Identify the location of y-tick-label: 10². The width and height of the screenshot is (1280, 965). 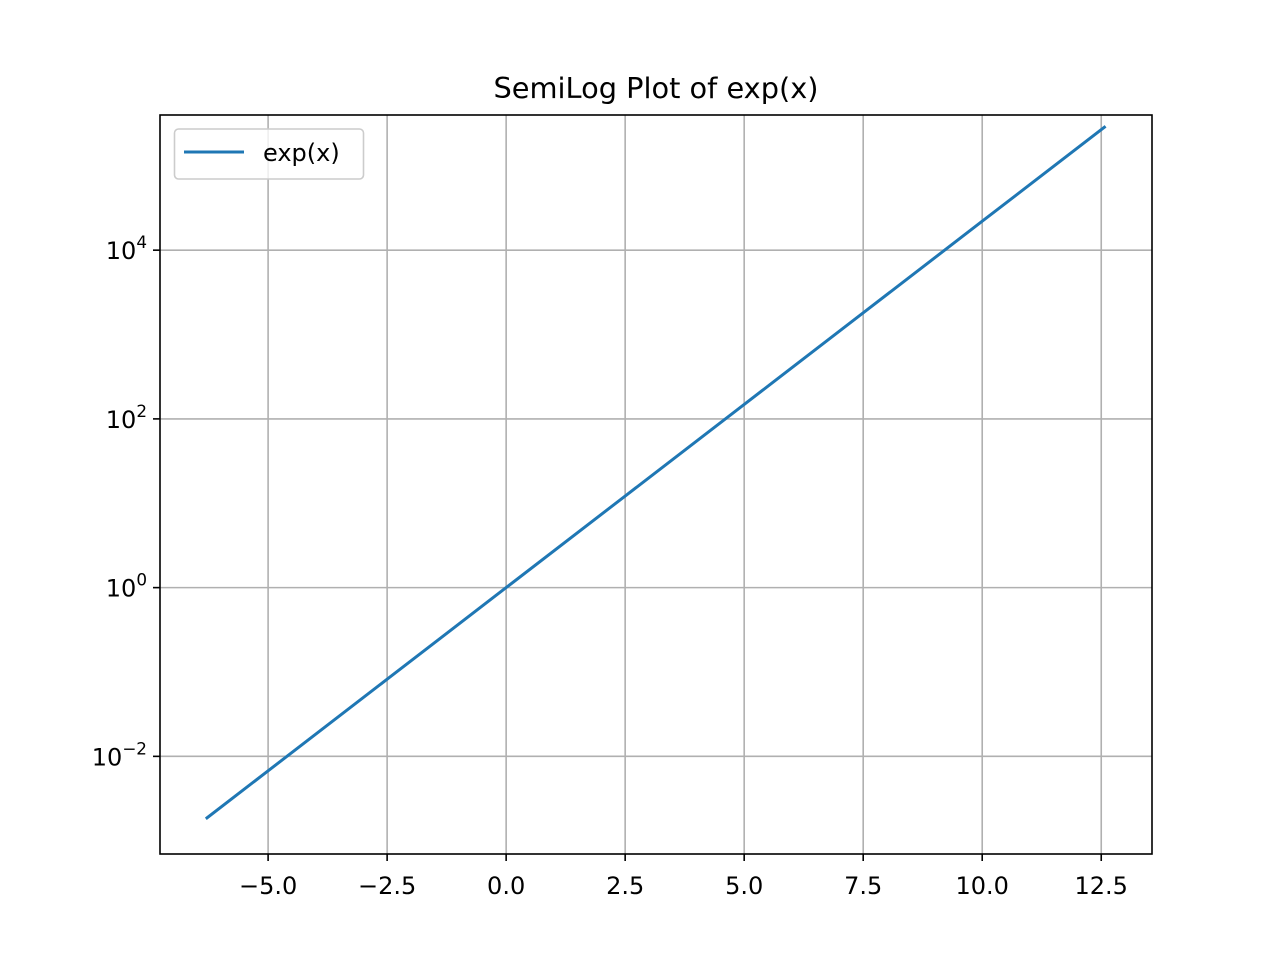
(126, 417).